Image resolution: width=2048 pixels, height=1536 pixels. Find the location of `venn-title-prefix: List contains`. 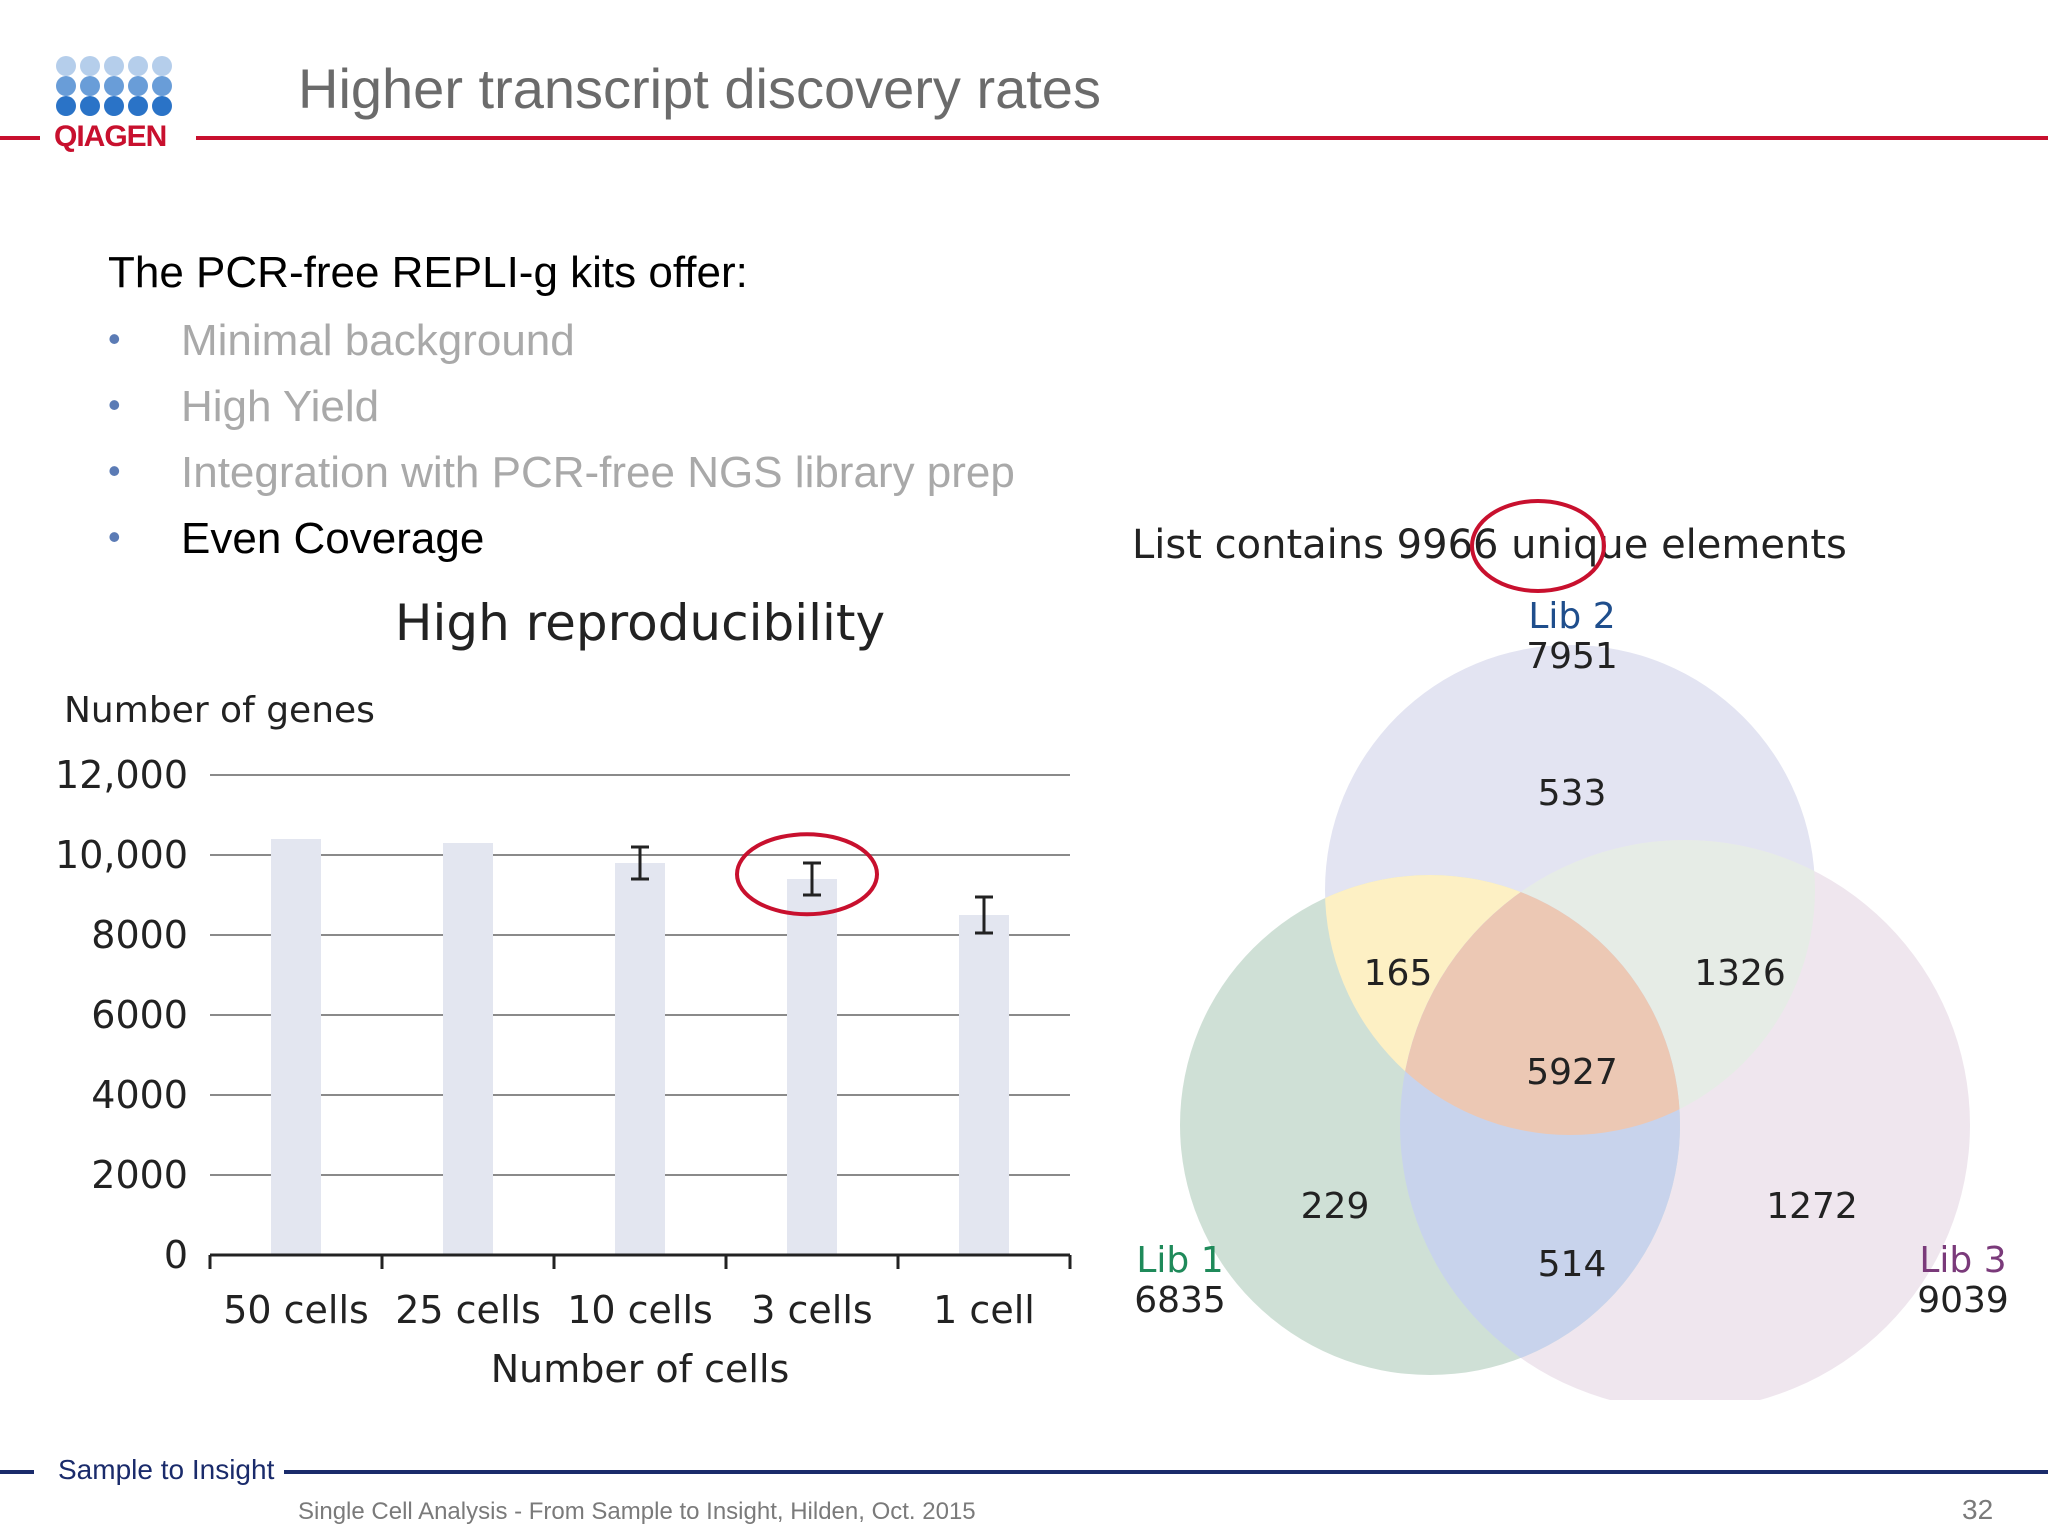

venn-title-prefix: List contains is located at coordinates (1264, 545).